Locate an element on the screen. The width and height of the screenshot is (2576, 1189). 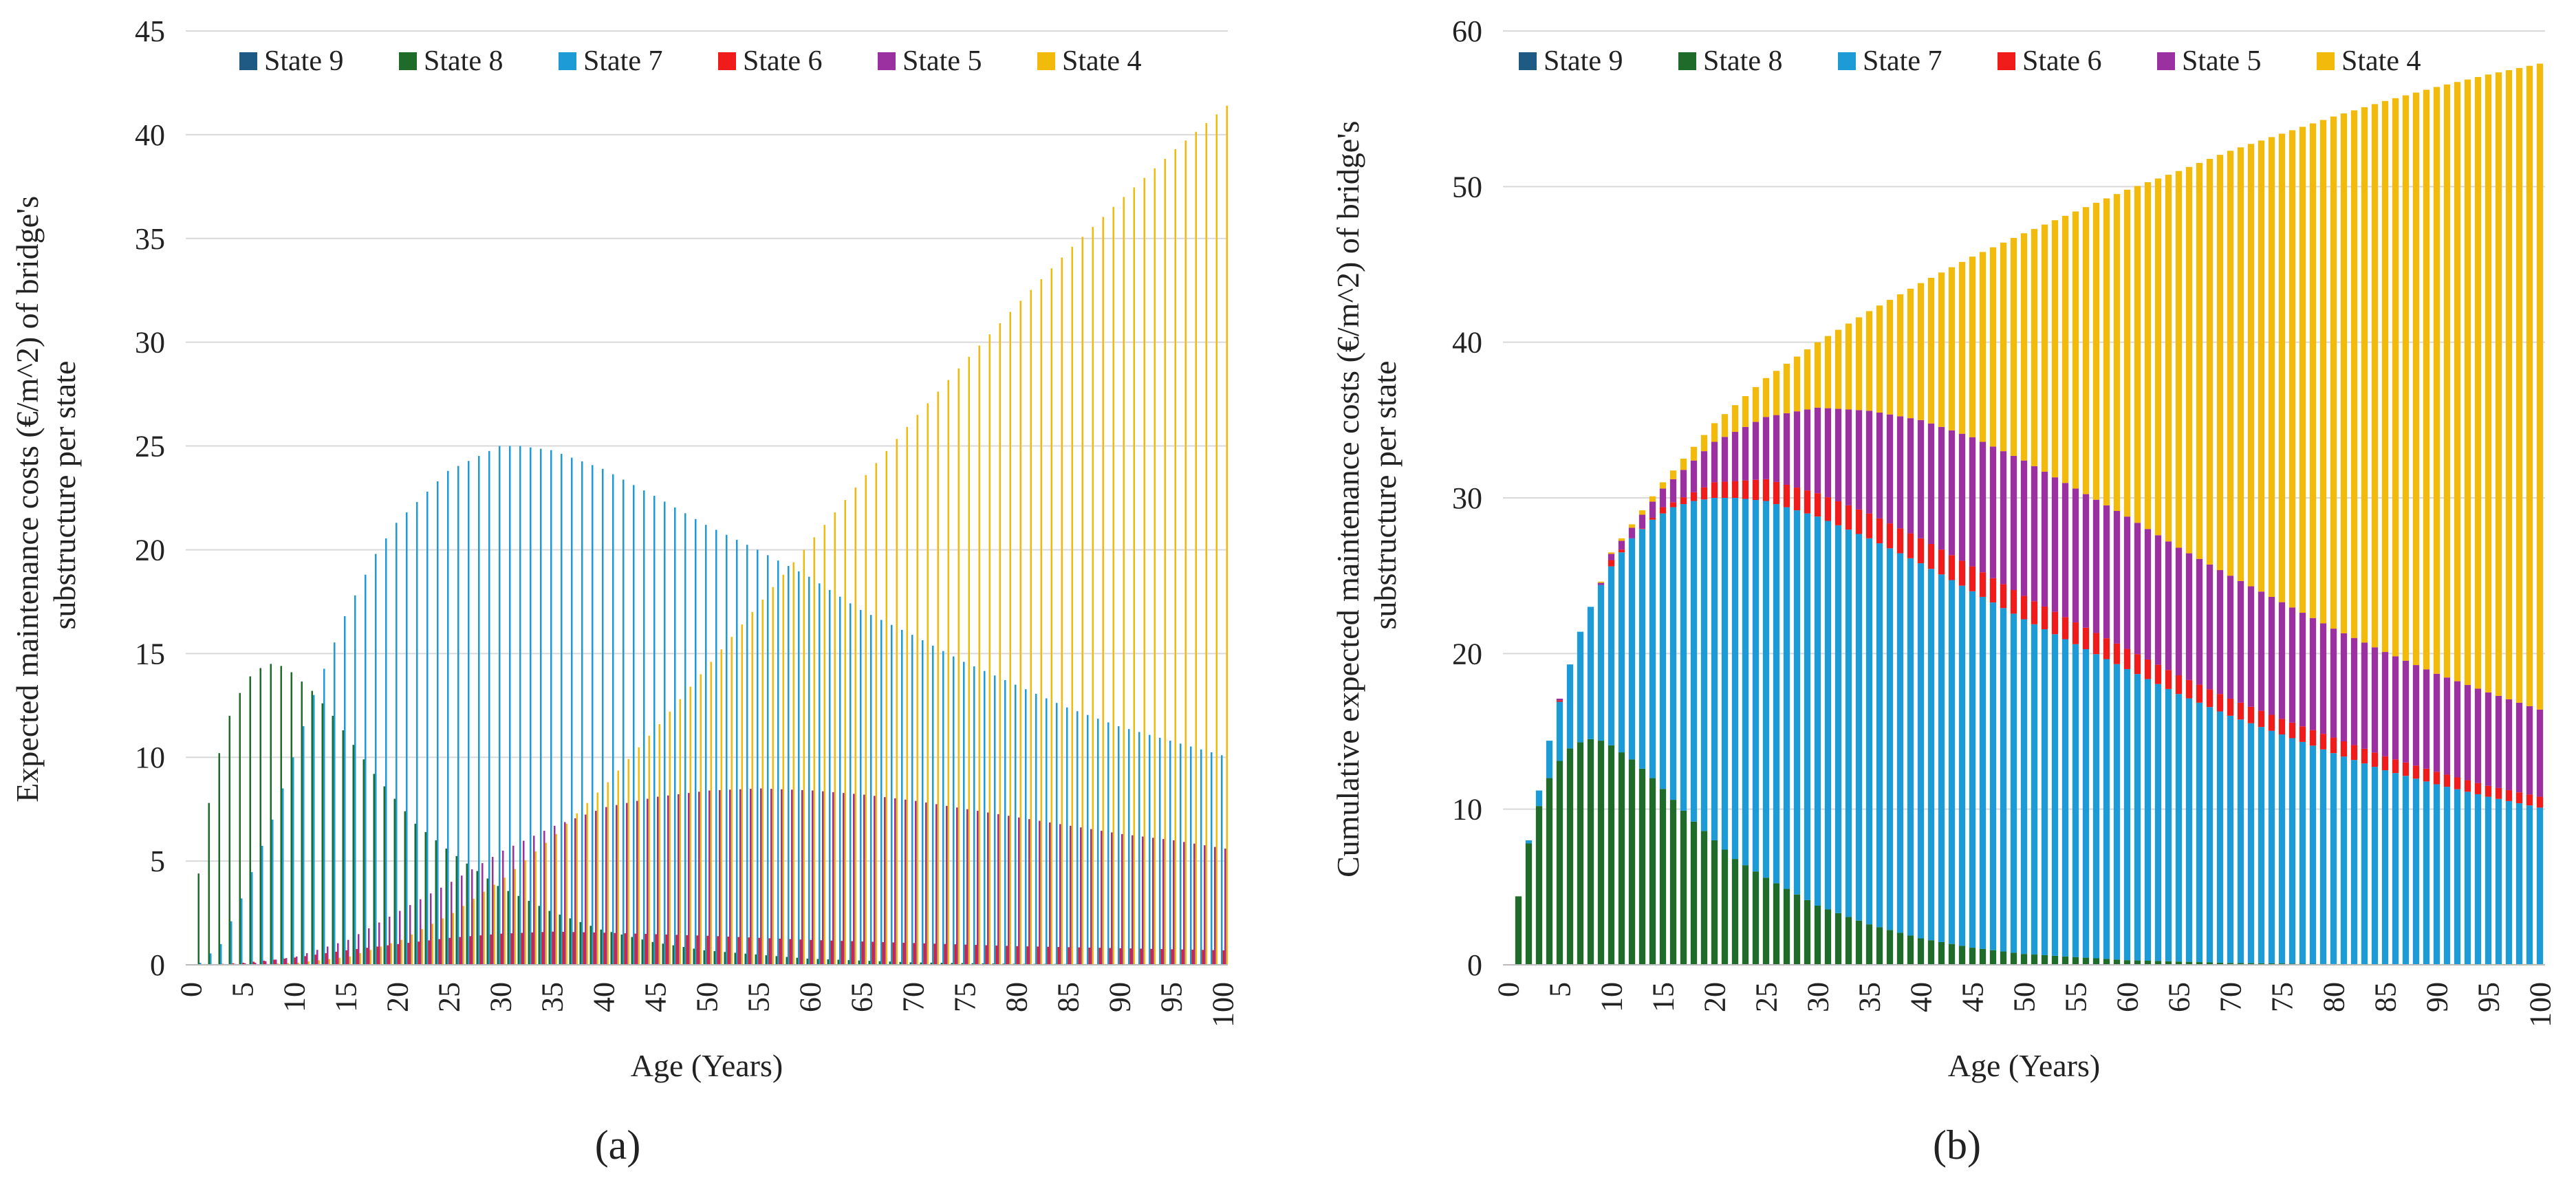
panel-a-legend-label: State 7 is located at coordinates (622, 61).